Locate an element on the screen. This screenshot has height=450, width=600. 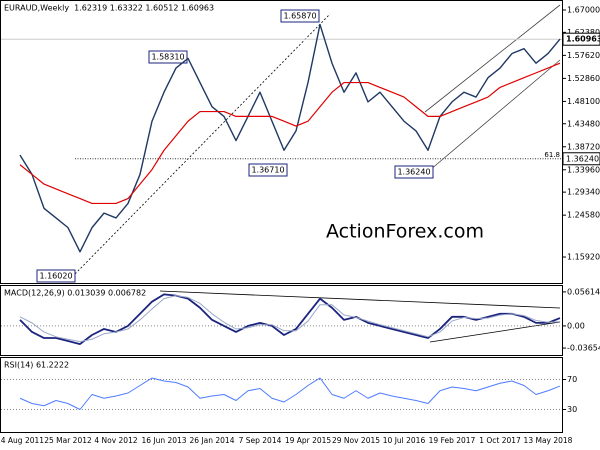
macd-panel is located at coordinates (281, 320).